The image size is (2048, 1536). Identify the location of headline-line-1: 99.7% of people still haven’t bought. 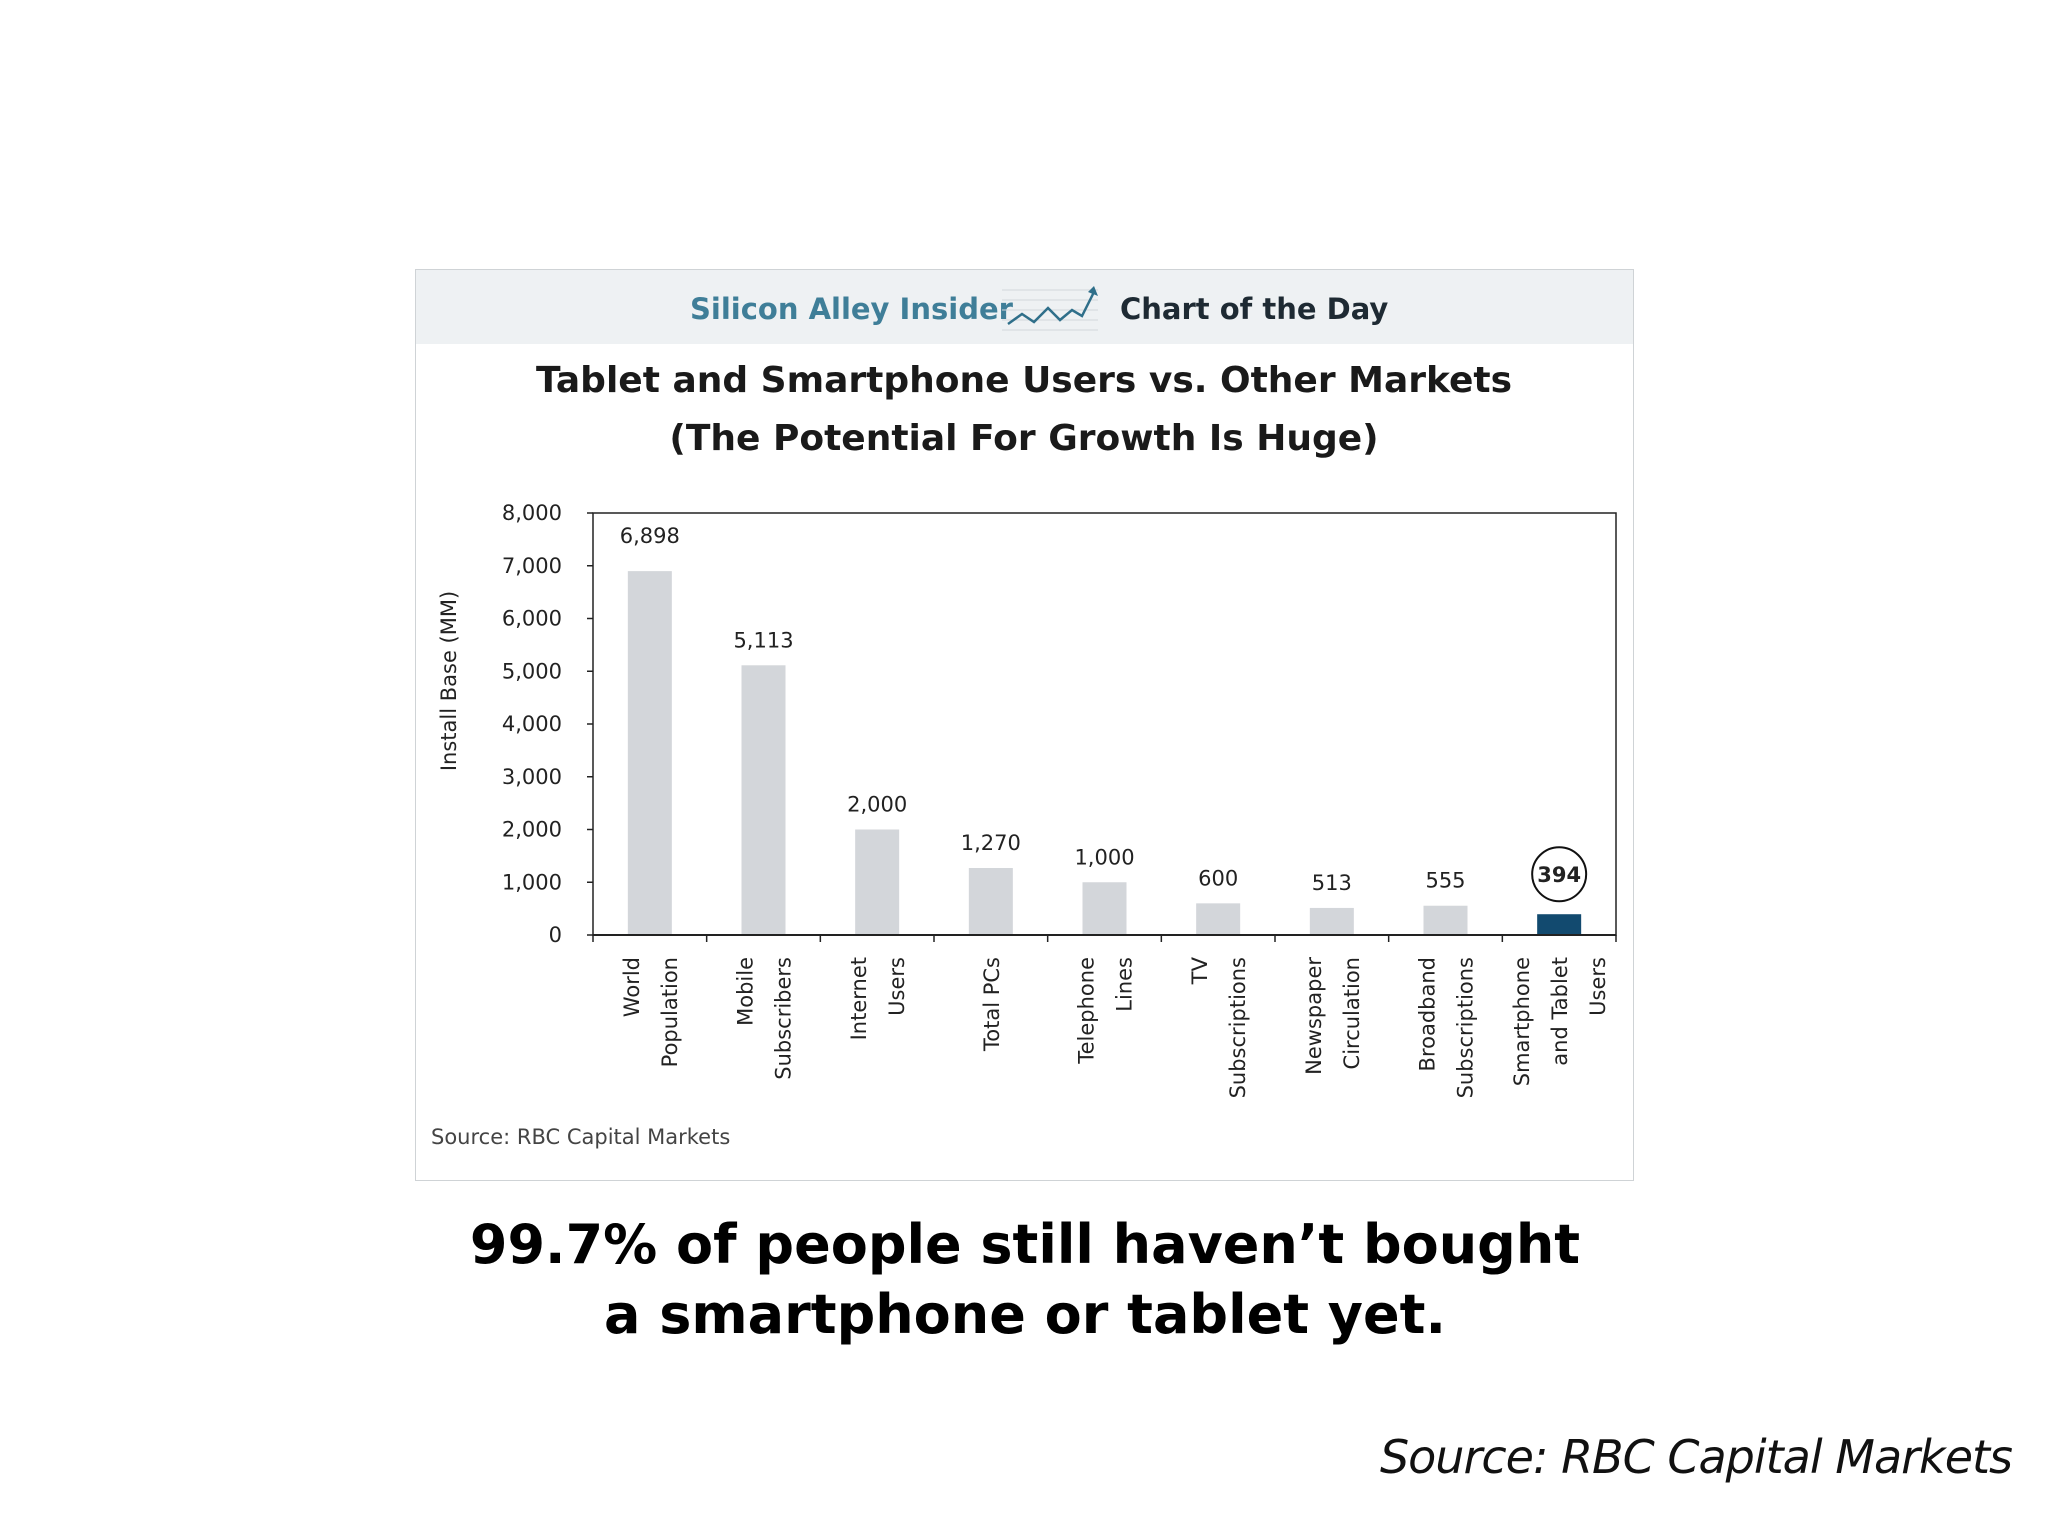
(1025, 1244).